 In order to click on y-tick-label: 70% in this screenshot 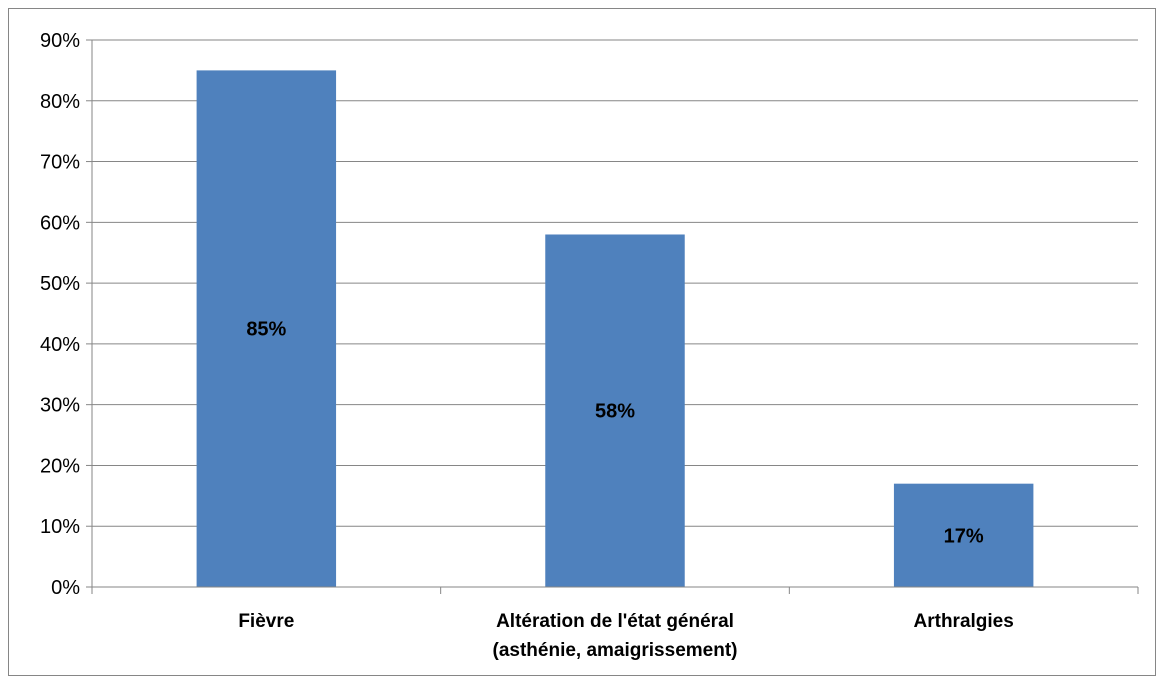, I will do `click(60, 163)`.